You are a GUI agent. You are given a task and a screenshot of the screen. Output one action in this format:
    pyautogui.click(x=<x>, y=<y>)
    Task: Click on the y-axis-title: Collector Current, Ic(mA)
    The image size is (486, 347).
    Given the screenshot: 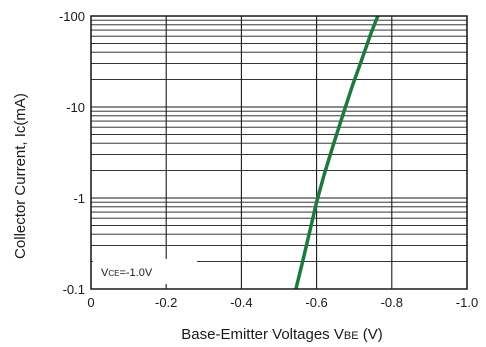 What is the action you would take?
    pyautogui.click(x=20, y=176)
    